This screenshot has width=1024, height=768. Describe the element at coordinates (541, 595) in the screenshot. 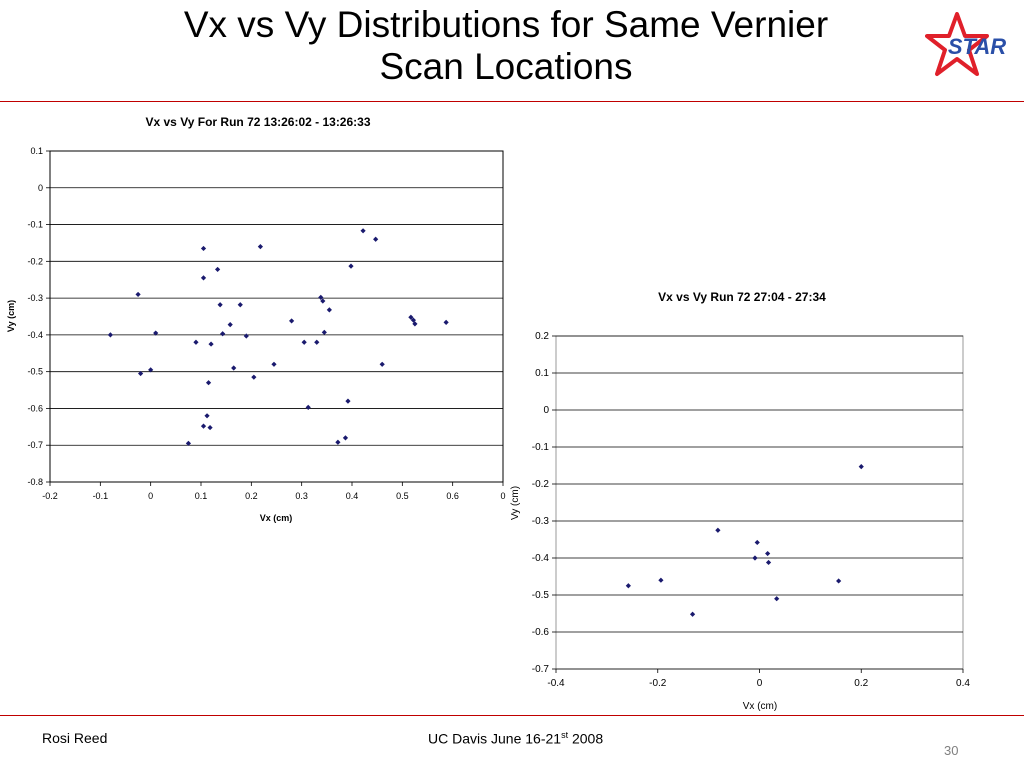

I see `y-tick-label: -0.5` at that location.